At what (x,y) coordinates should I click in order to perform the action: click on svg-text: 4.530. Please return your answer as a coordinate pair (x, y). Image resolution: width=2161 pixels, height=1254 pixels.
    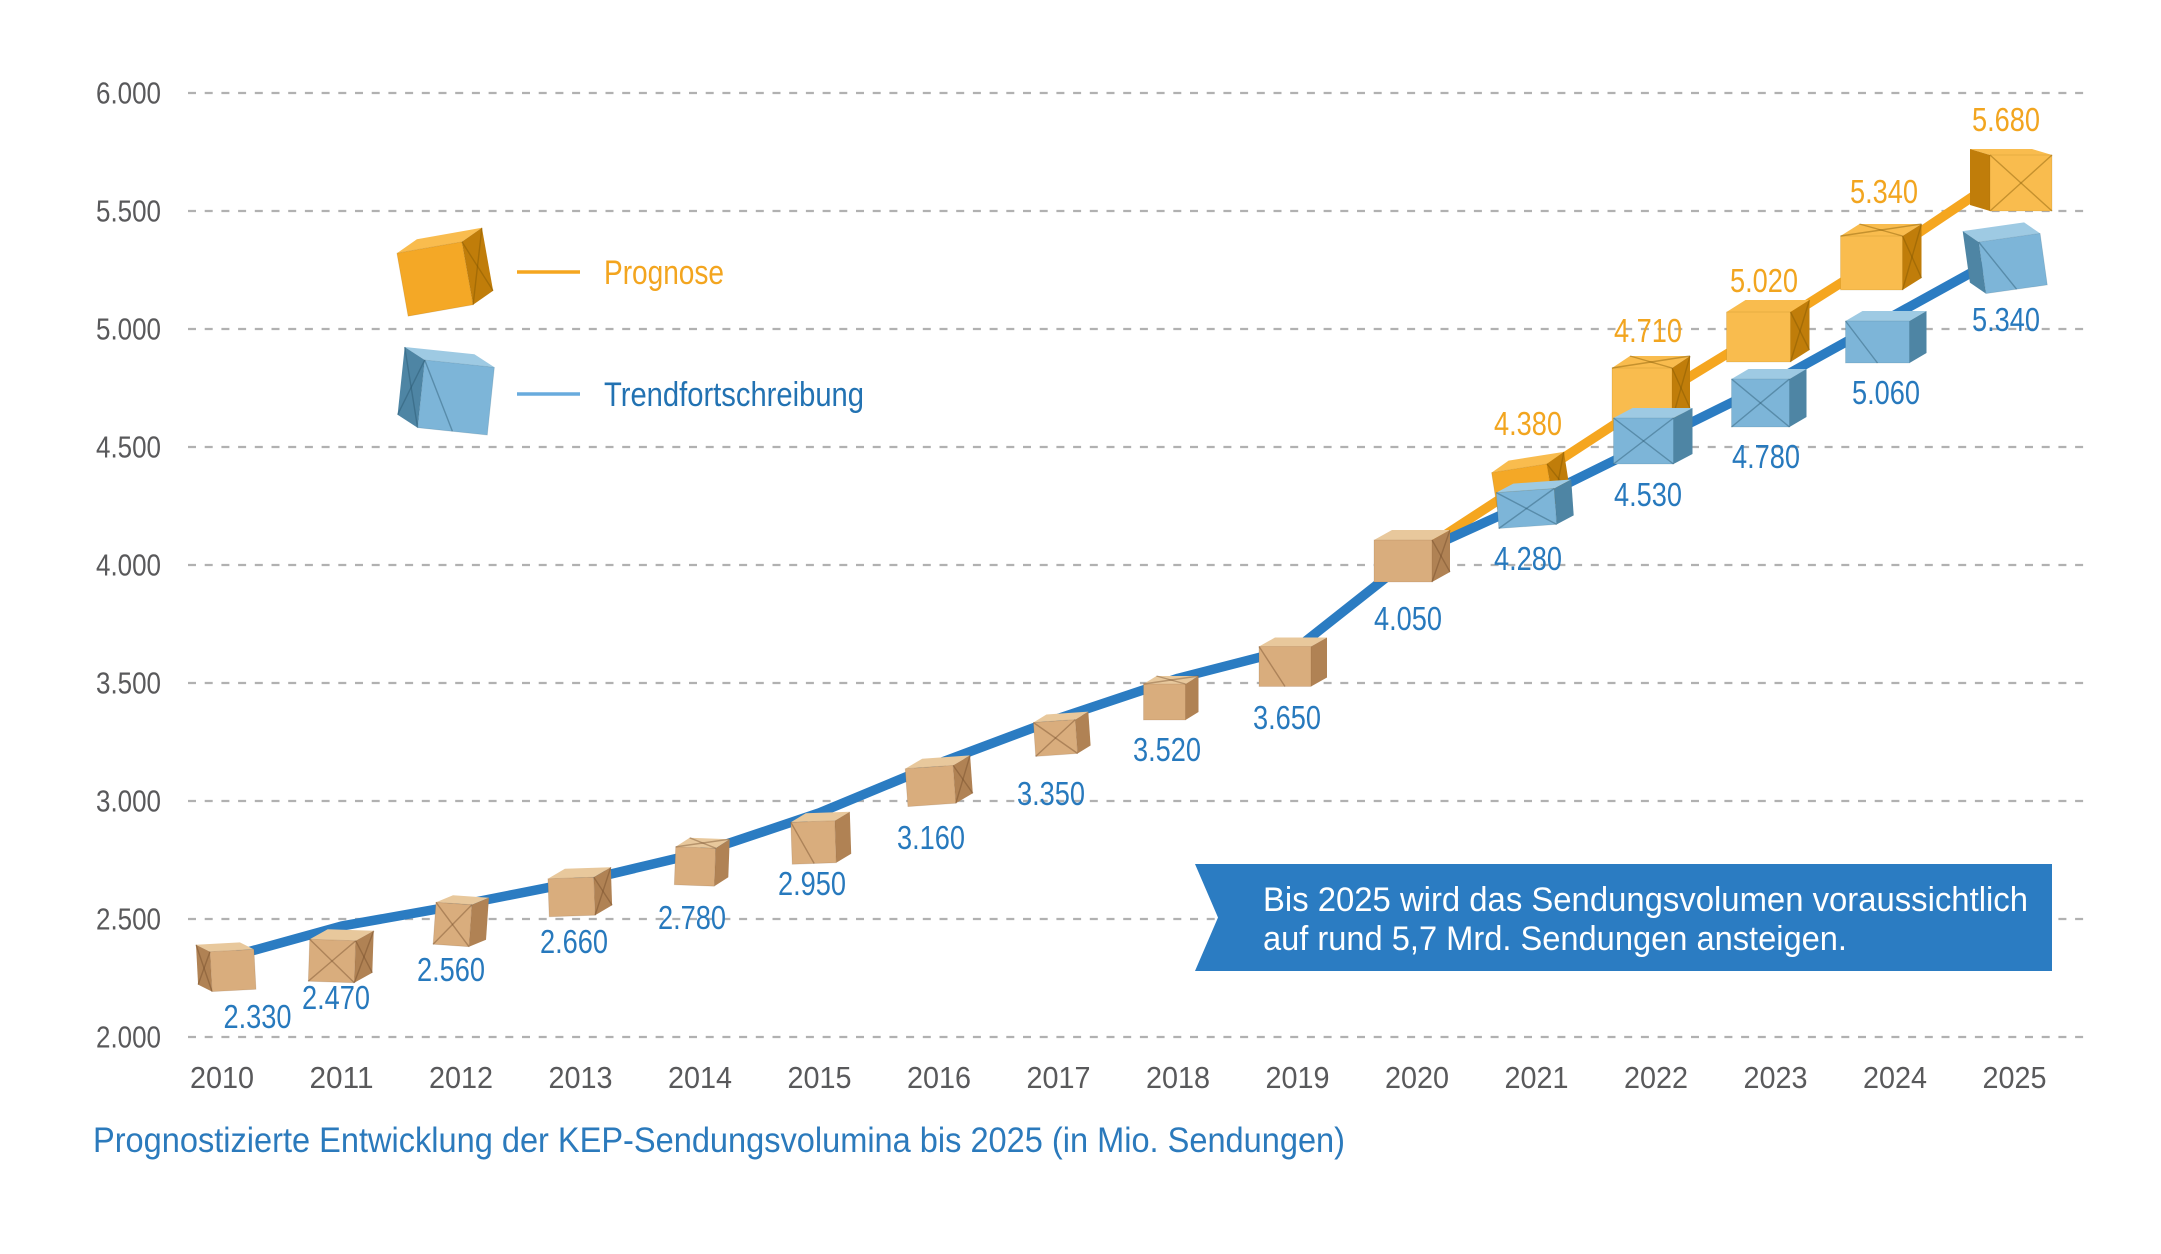
    Looking at the image, I should click on (1648, 494).